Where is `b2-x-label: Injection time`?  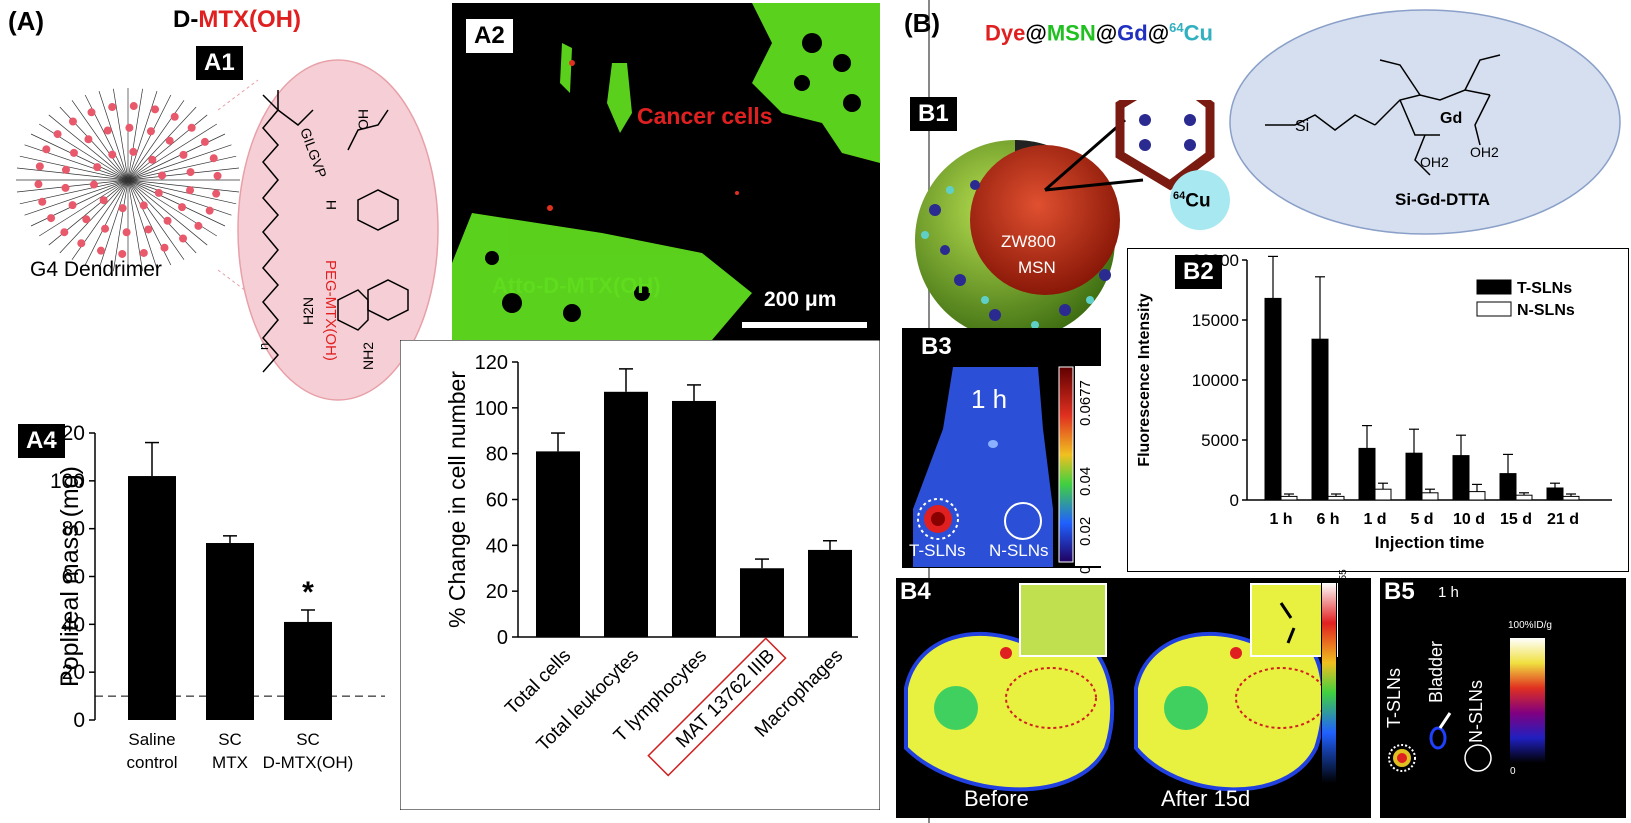
b2-x-label: Injection time is located at coordinates (1430, 542).